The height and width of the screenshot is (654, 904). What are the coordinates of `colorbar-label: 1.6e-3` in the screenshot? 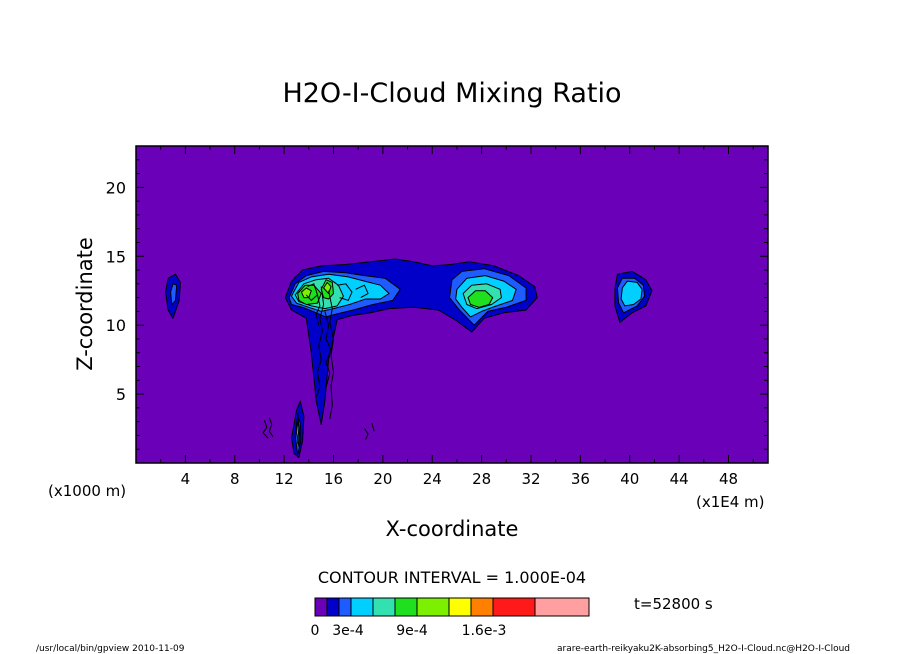 It's located at (484, 631).